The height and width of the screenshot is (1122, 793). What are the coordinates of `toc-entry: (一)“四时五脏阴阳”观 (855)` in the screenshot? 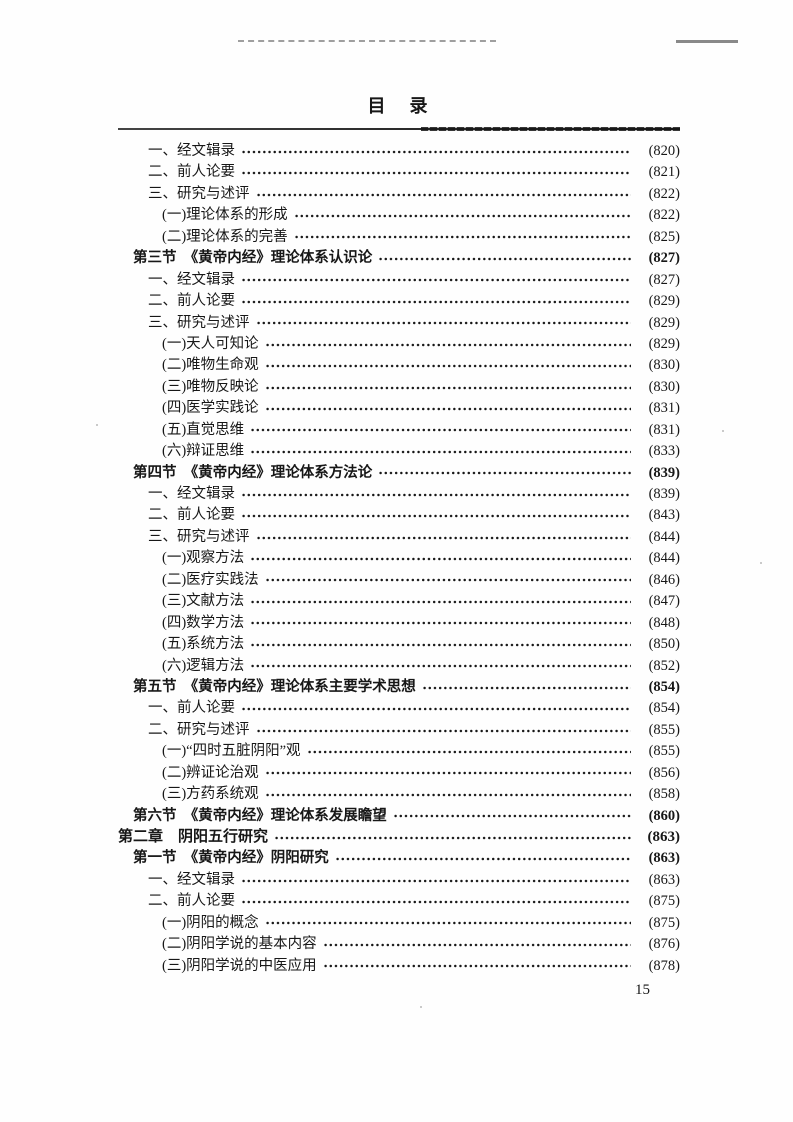 It's located at (399, 751).